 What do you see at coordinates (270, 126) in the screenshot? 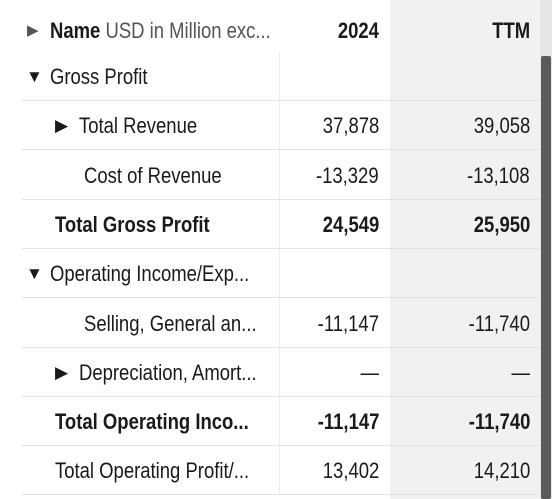
I see `table-row: ▶ Total Revenue 37,878 39,058` at bounding box center [270, 126].